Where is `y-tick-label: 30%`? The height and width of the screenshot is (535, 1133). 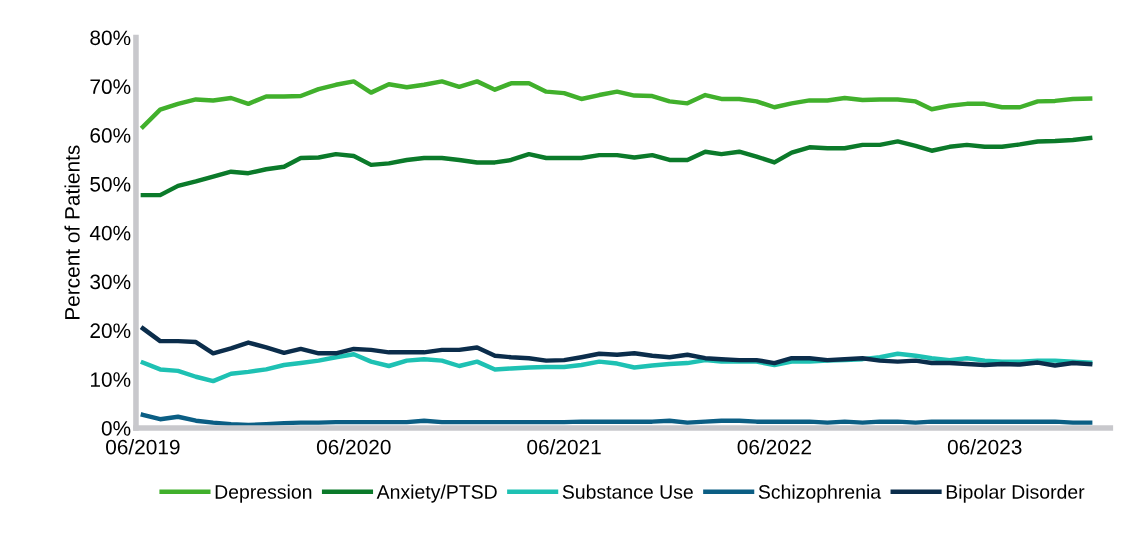
y-tick-label: 30% is located at coordinates (110, 282).